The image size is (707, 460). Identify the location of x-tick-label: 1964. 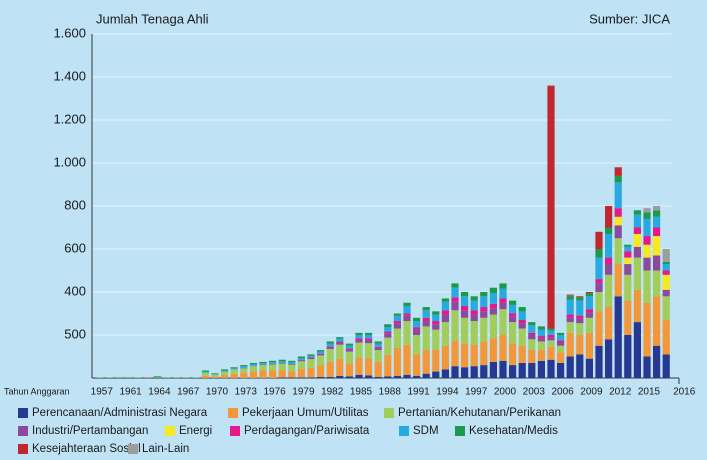
(159, 392).